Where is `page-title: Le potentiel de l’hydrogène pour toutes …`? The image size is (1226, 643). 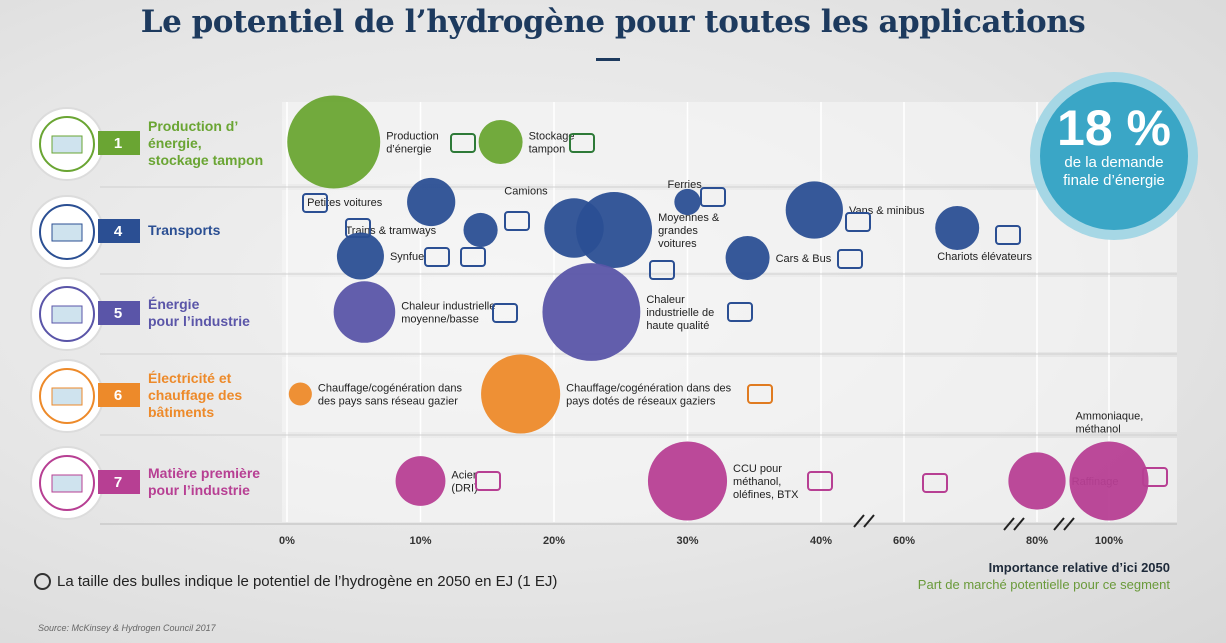 page-title: Le potentiel de l’hydrogène pour toutes … is located at coordinates (613, 22).